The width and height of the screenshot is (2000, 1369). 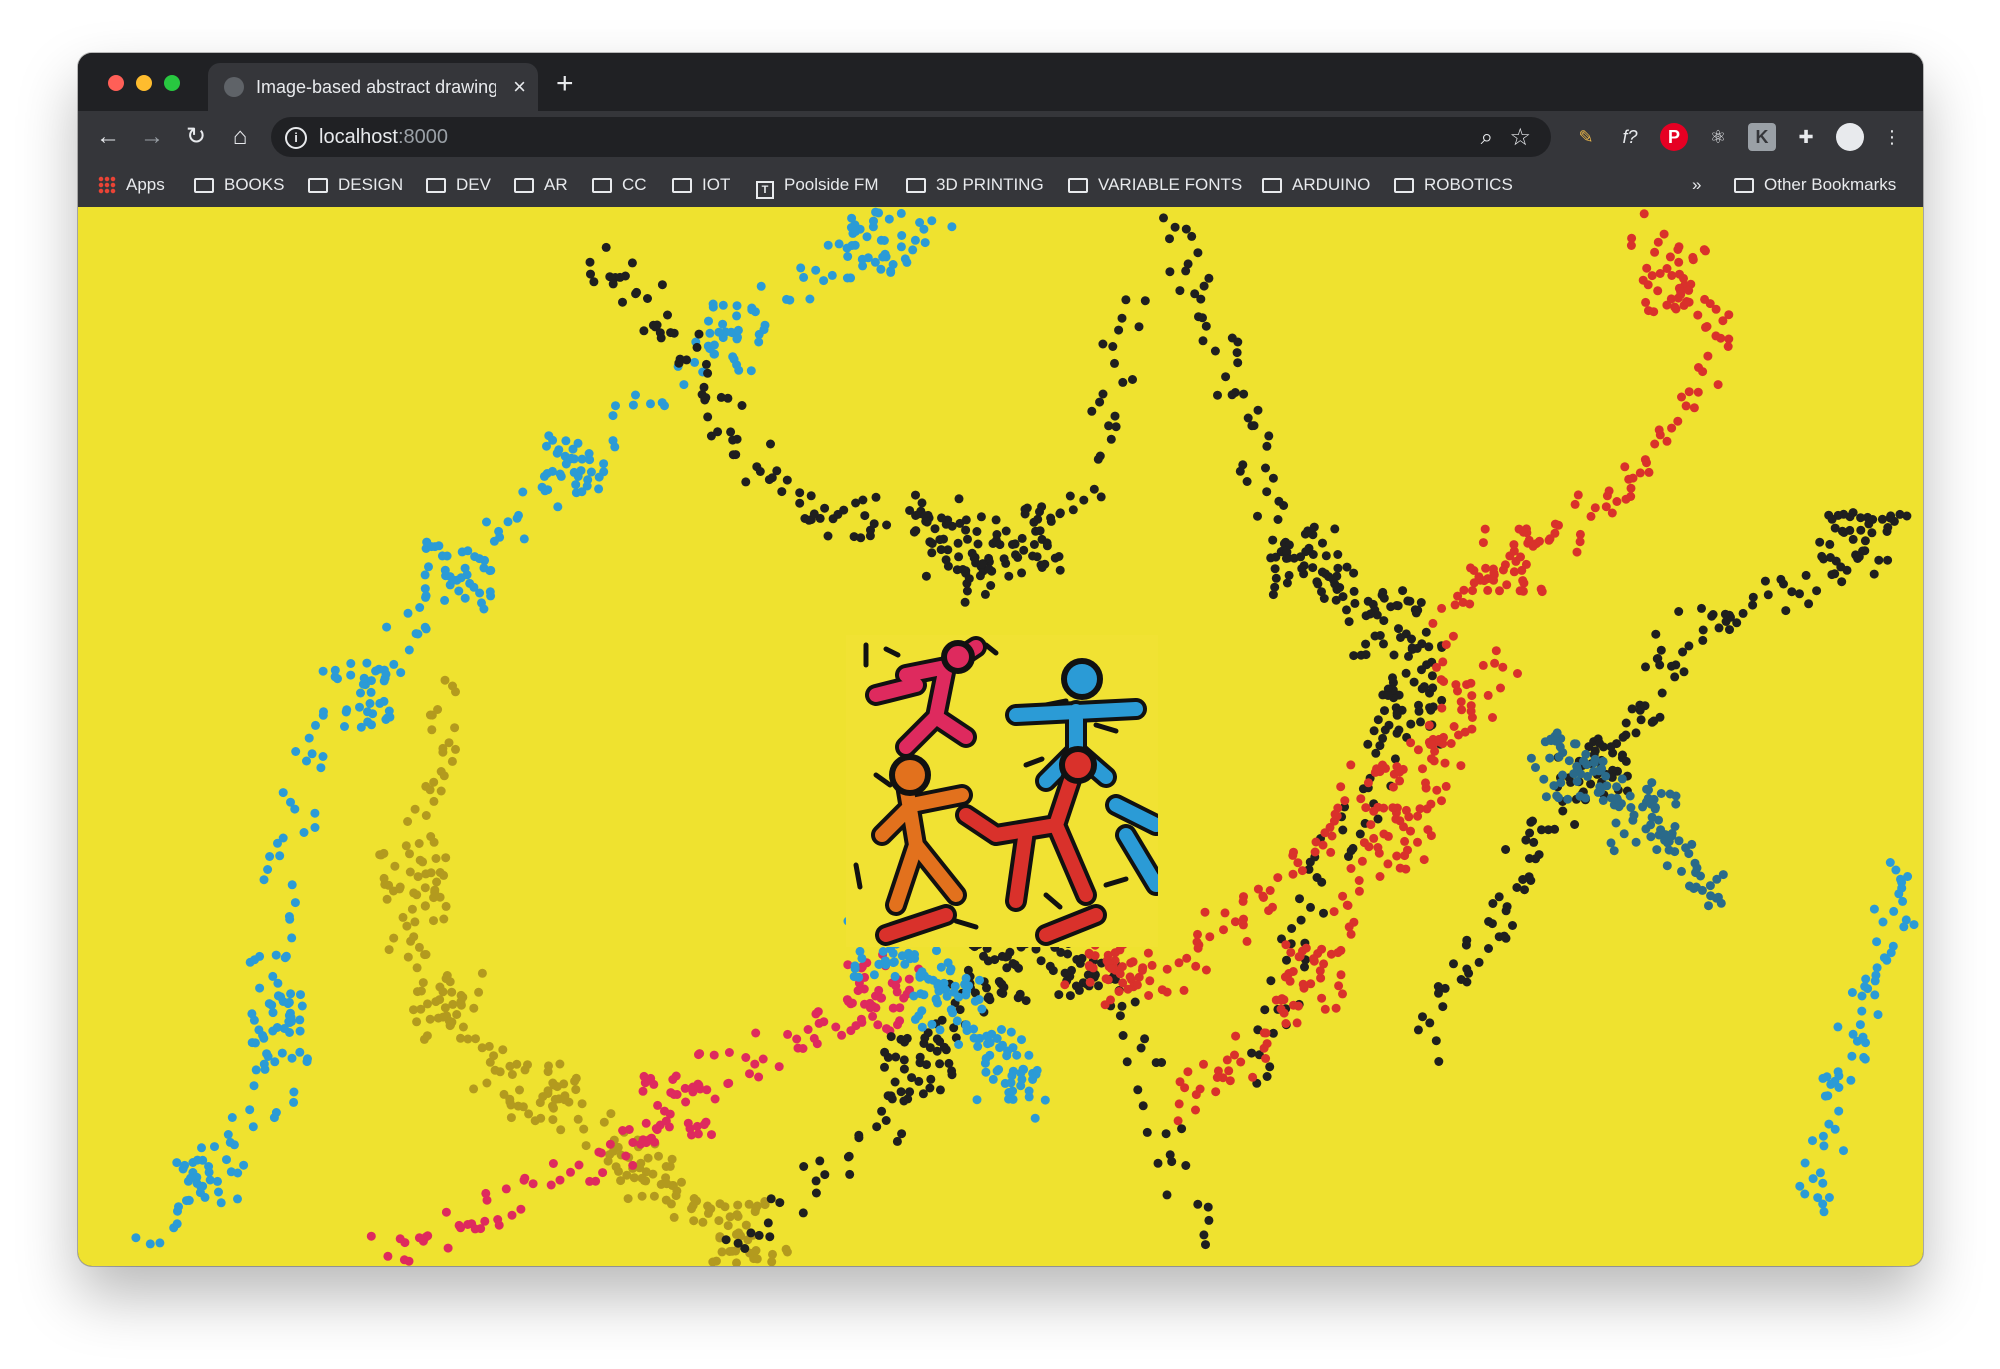 I want to click on font-extension-icon: f?, so click(x=1630, y=137).